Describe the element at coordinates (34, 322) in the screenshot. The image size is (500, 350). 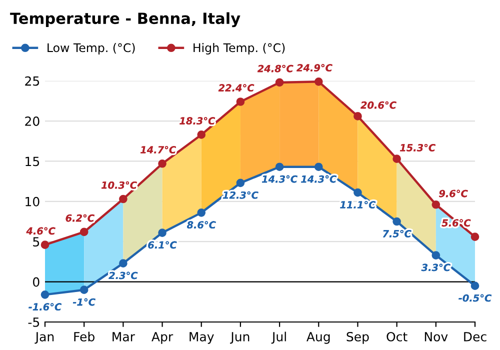
I see `y-tick-label: -5` at that location.